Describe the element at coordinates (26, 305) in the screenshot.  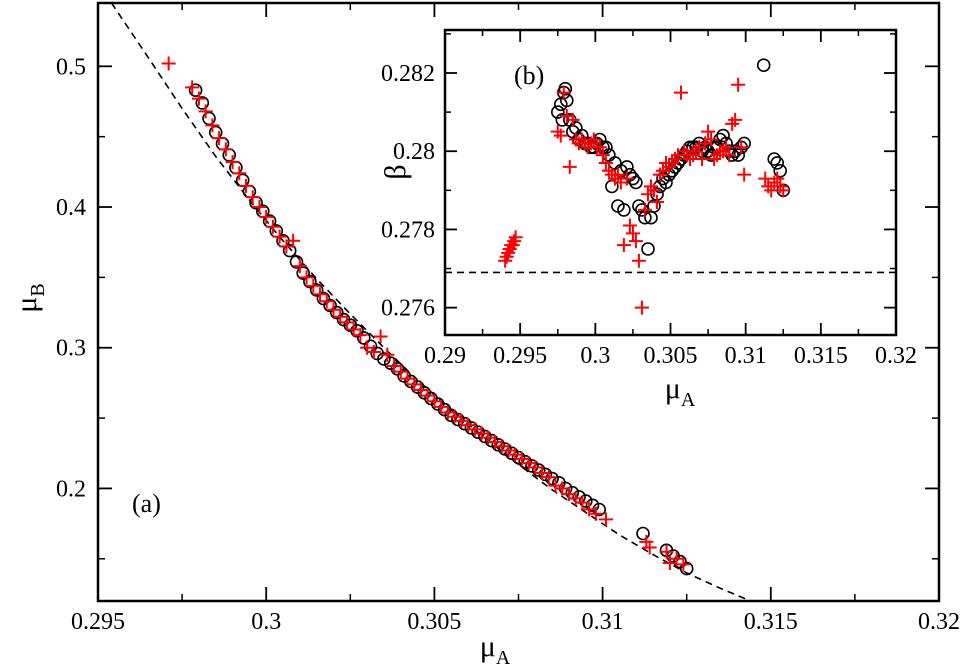
I see `main-y-axis-title-mu: μ` at that location.